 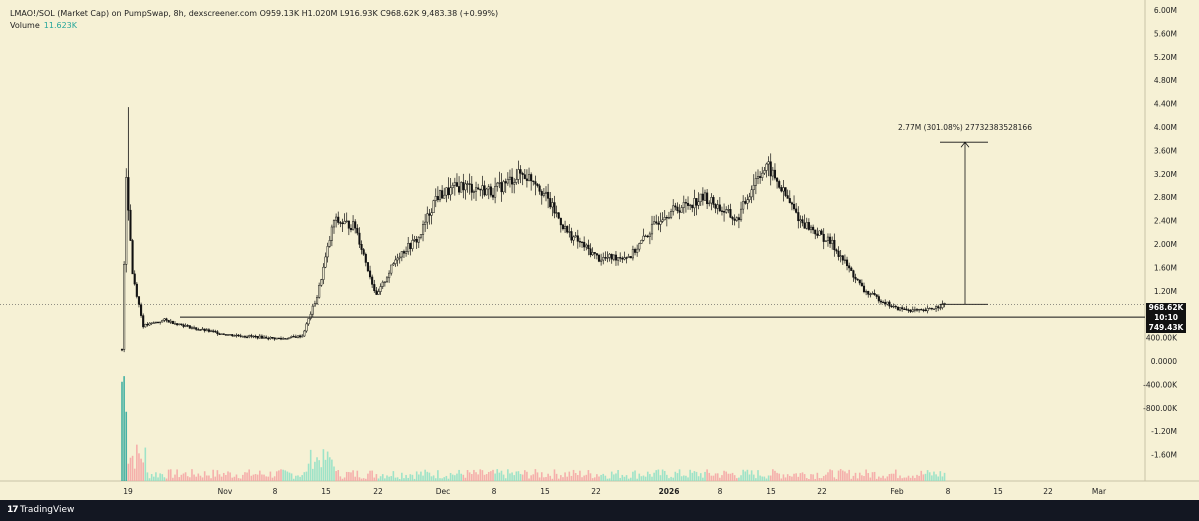 What do you see at coordinates (12, 510) in the screenshot?
I see `tradingview-logo-icon: 17` at bounding box center [12, 510].